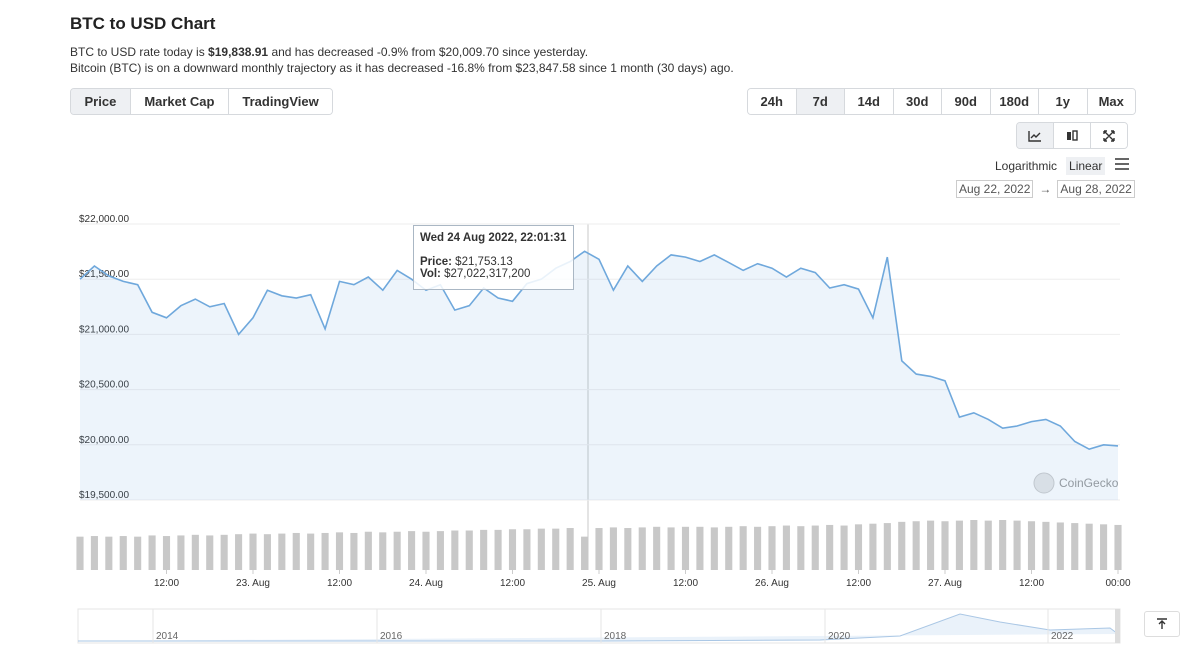  Describe the element at coordinates (995, 189) in the screenshot. I see `date-from: Aug 22, 2022` at that location.